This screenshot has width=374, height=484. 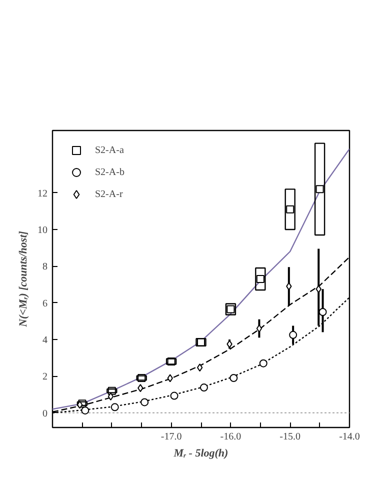 I want to click on x-tick-label: -17.0, so click(x=171, y=437).